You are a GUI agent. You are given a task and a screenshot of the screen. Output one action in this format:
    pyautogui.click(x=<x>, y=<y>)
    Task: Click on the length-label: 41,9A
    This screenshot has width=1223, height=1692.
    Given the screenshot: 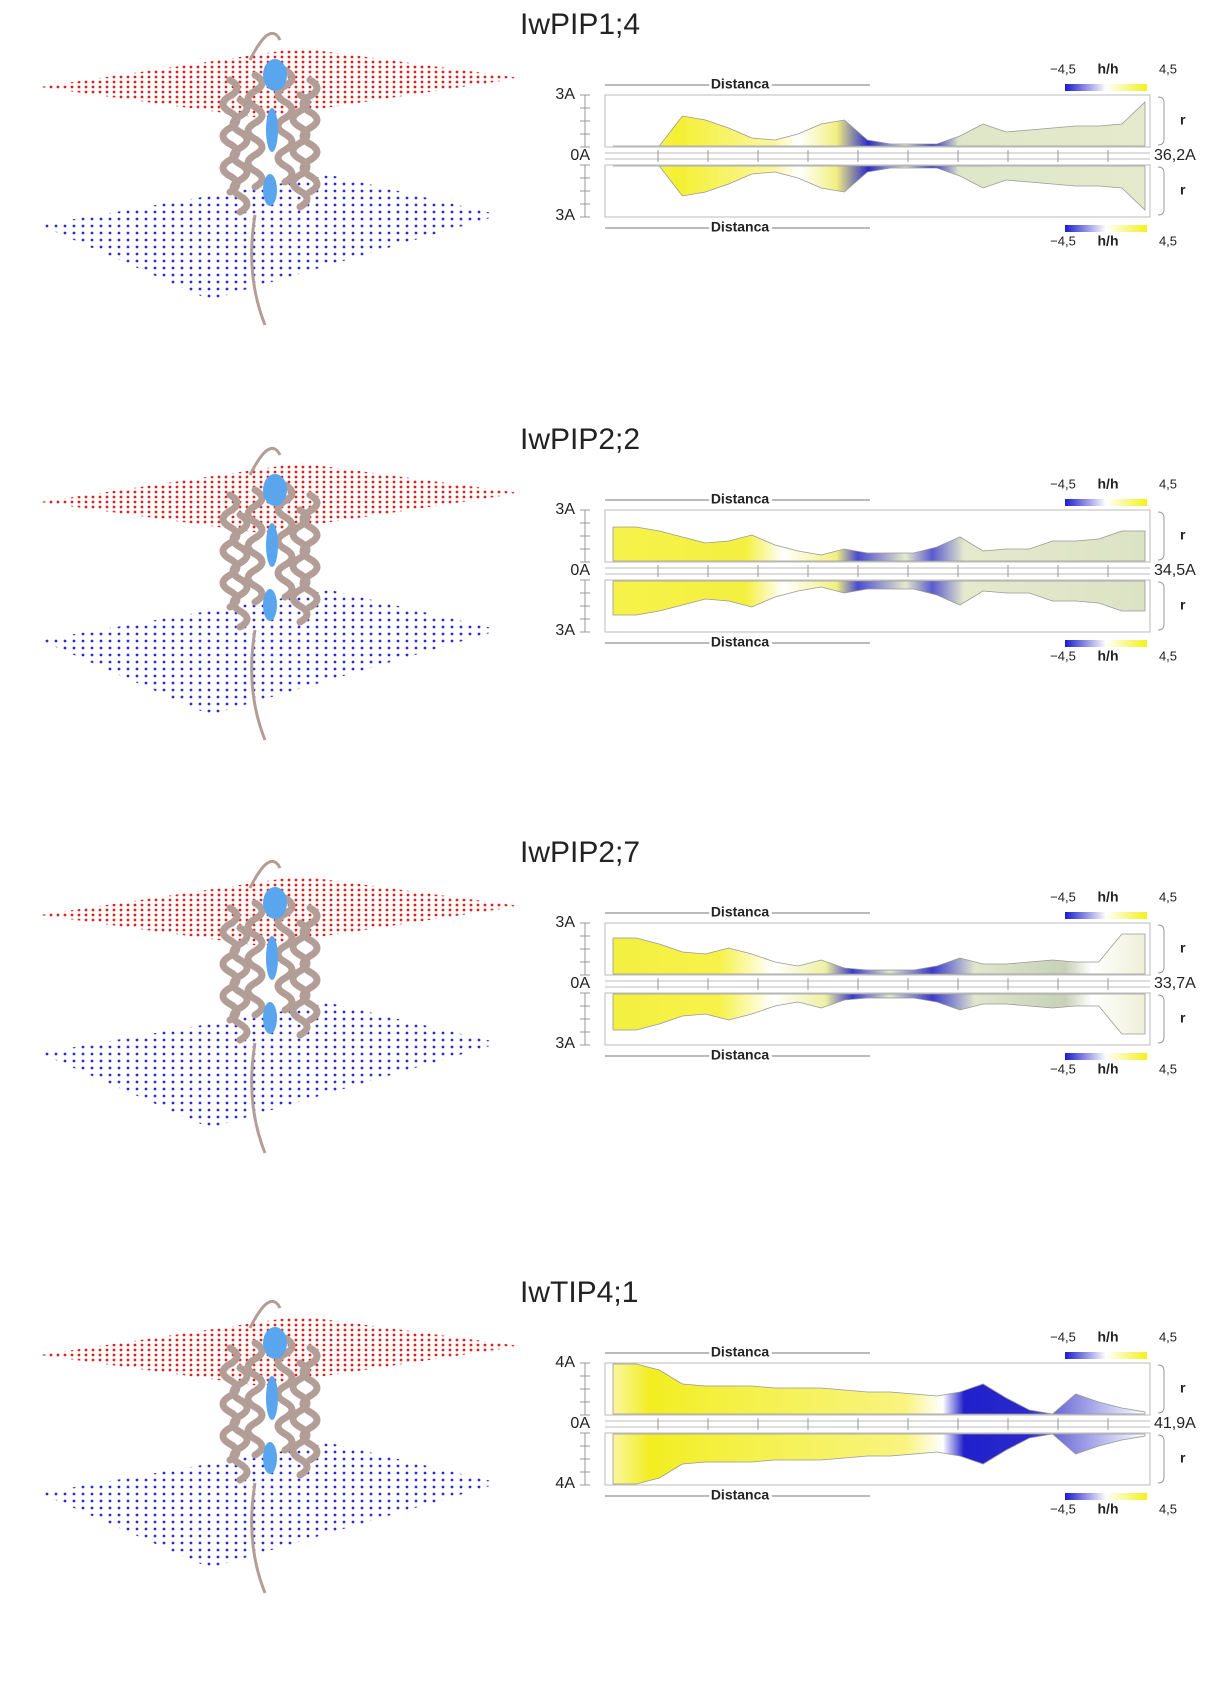 What is the action you would take?
    pyautogui.click(x=1175, y=1423)
    